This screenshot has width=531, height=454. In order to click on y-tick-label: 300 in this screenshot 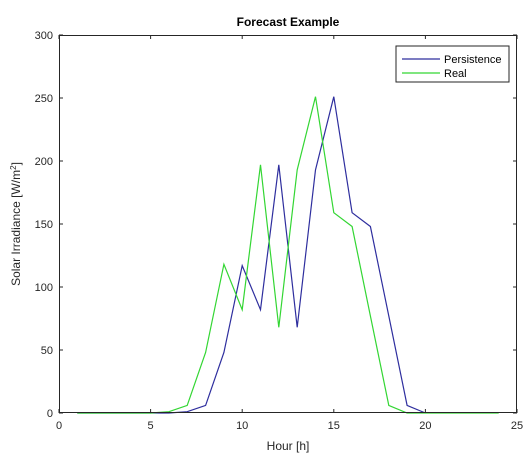, I will do `click(44, 36)`.